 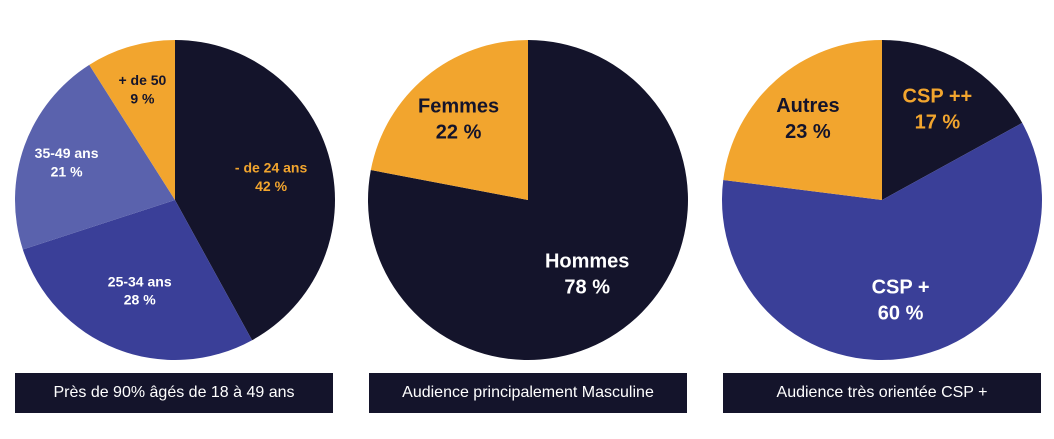 What do you see at coordinates (458, 106) in the screenshot?
I see `slice-label: Femmes` at bounding box center [458, 106].